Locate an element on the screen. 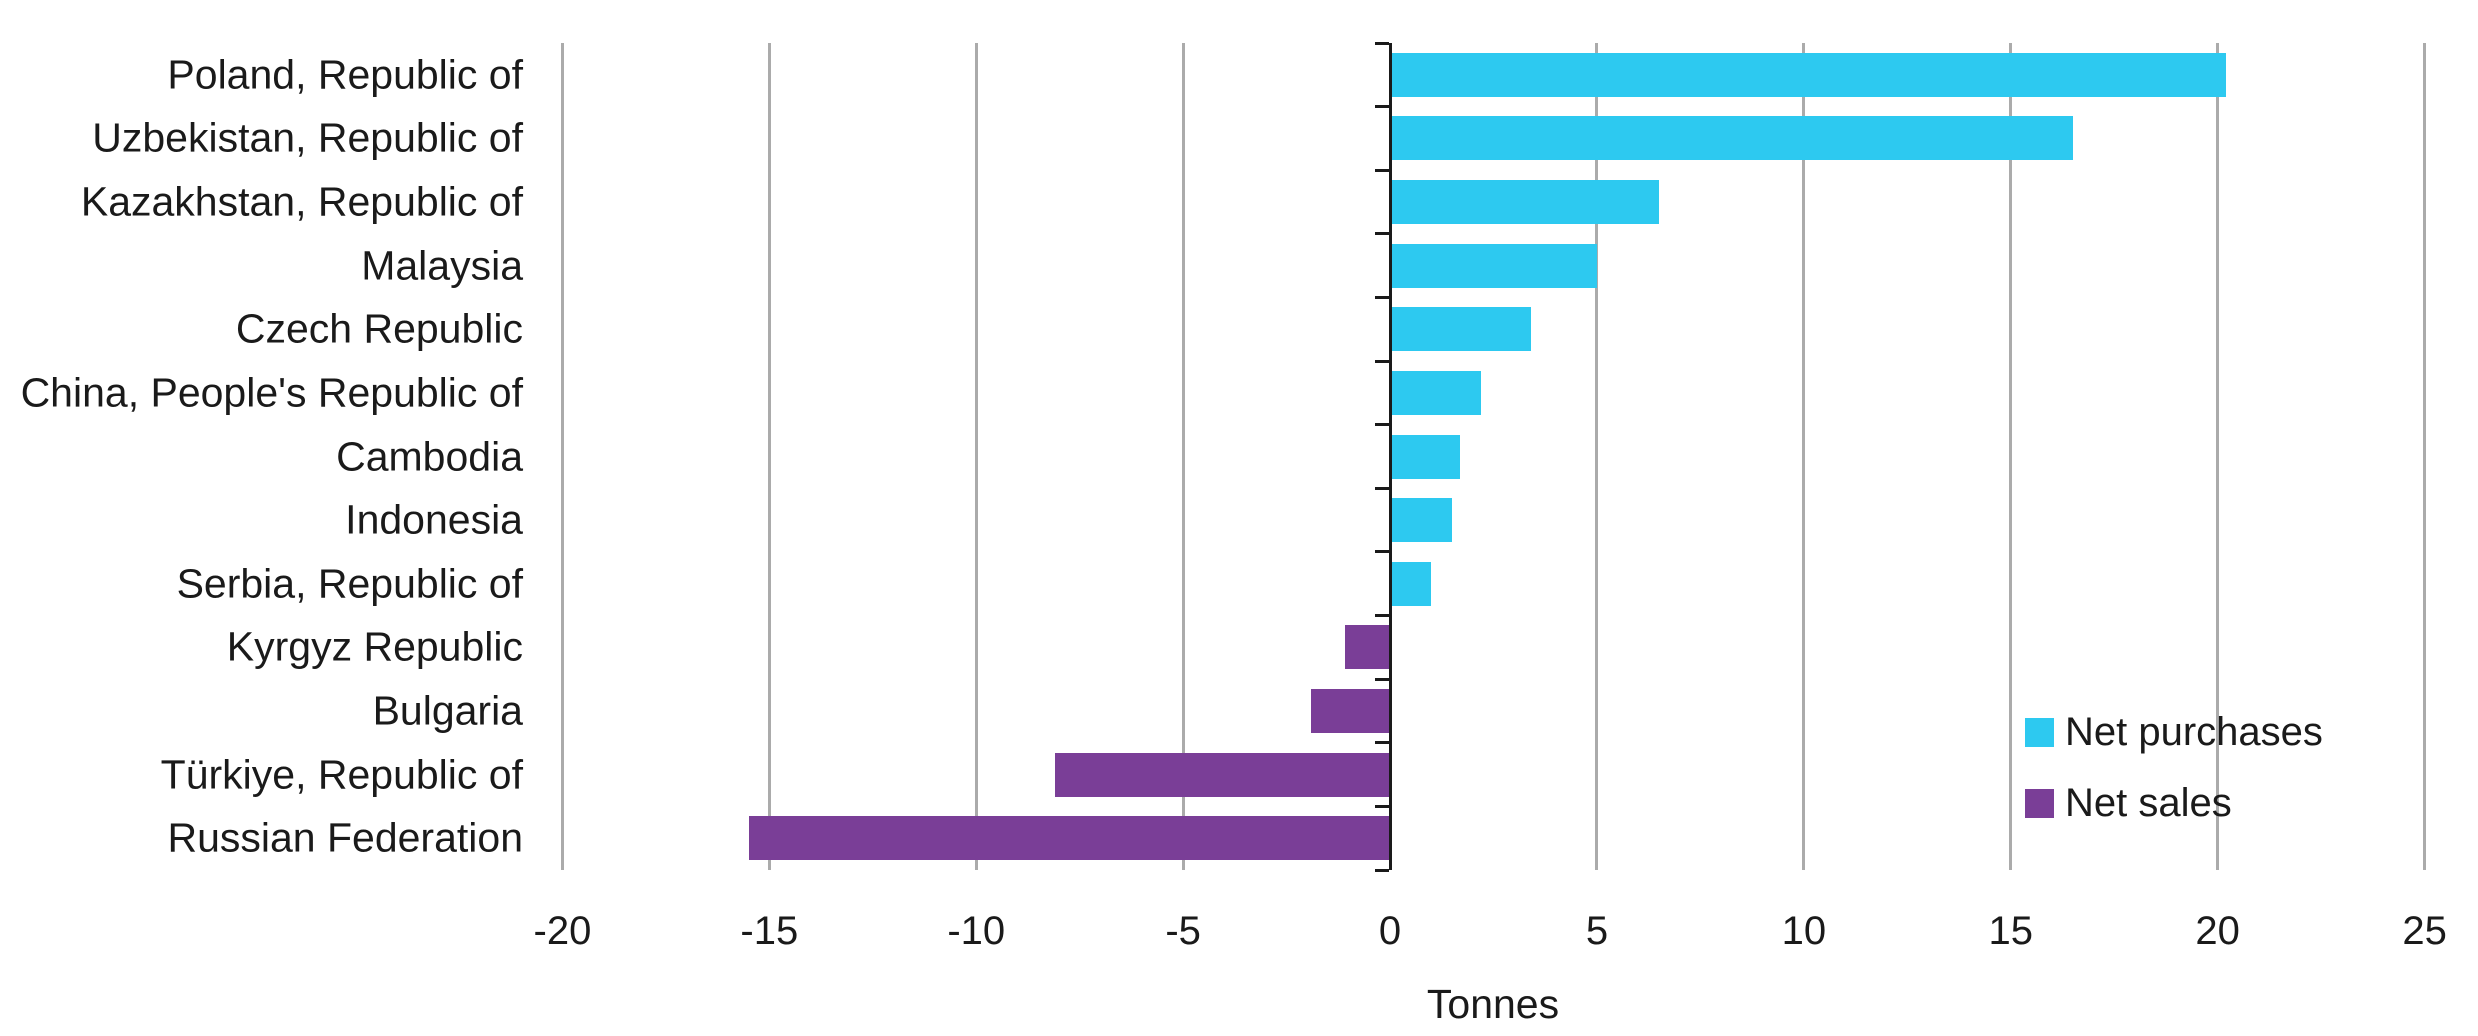  category-label-china-people-s-republic-of: China, People's Republic of is located at coordinates (271, 392).